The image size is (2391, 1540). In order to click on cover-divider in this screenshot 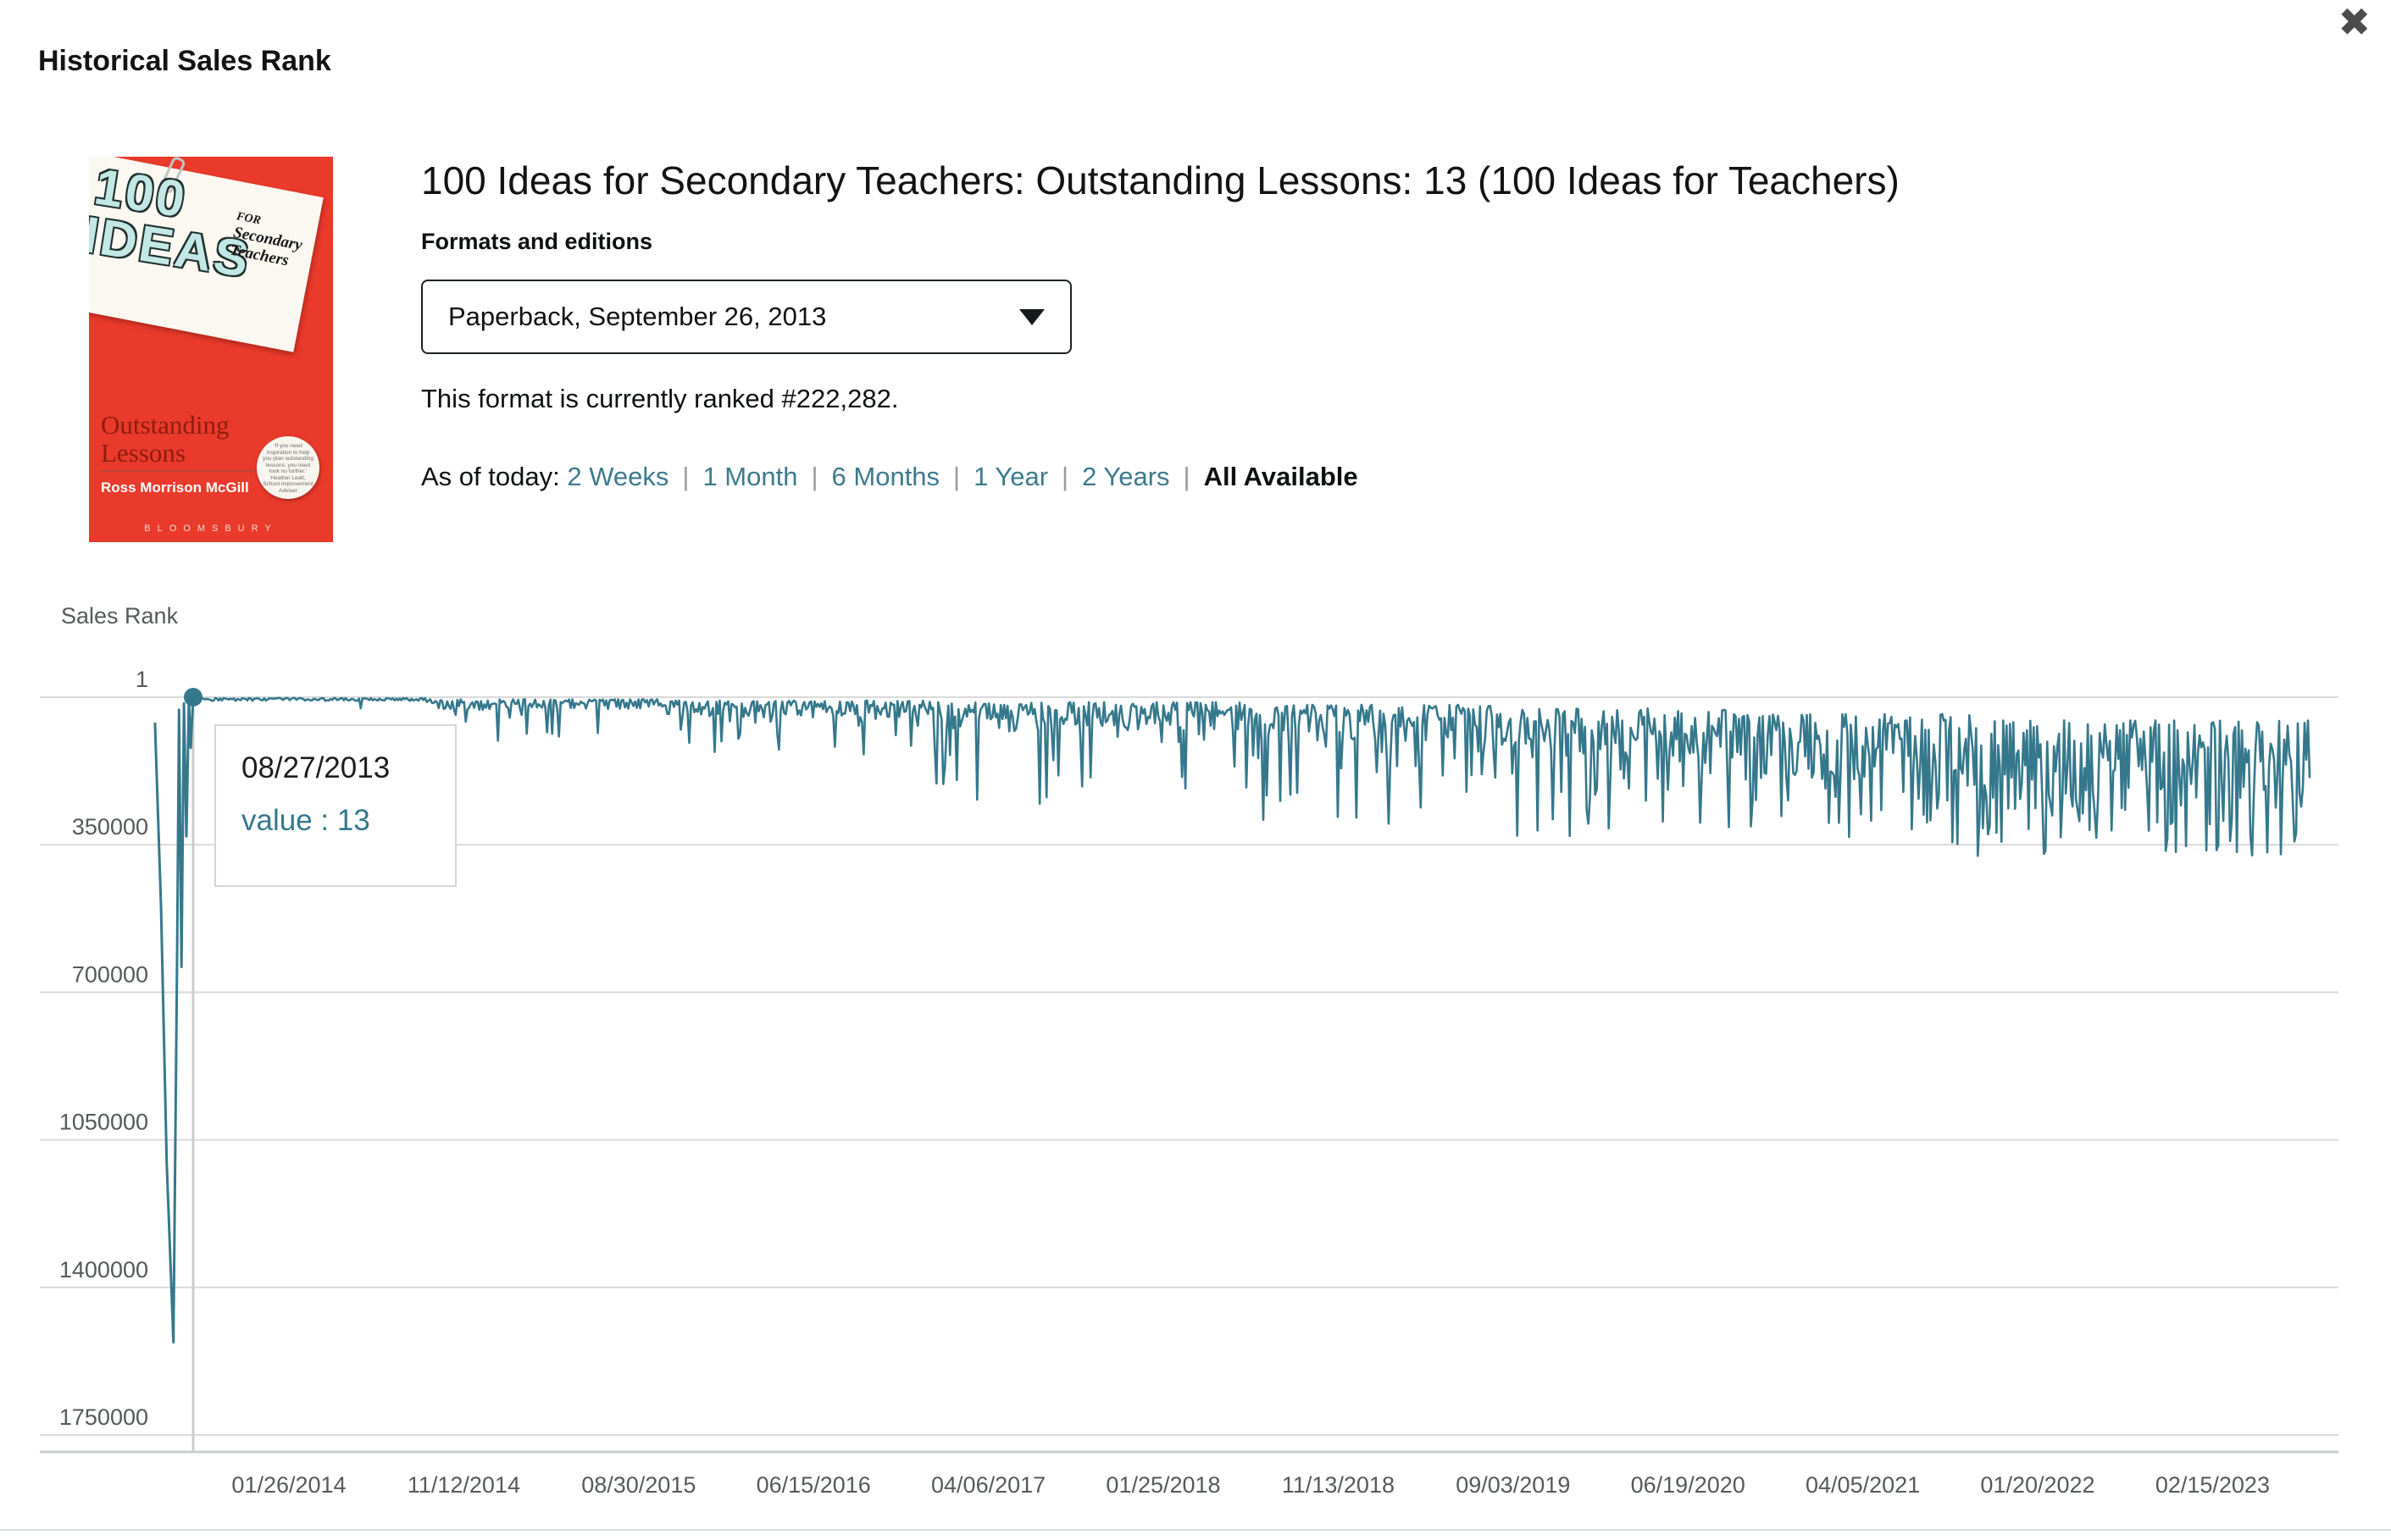, I will do `click(184, 471)`.